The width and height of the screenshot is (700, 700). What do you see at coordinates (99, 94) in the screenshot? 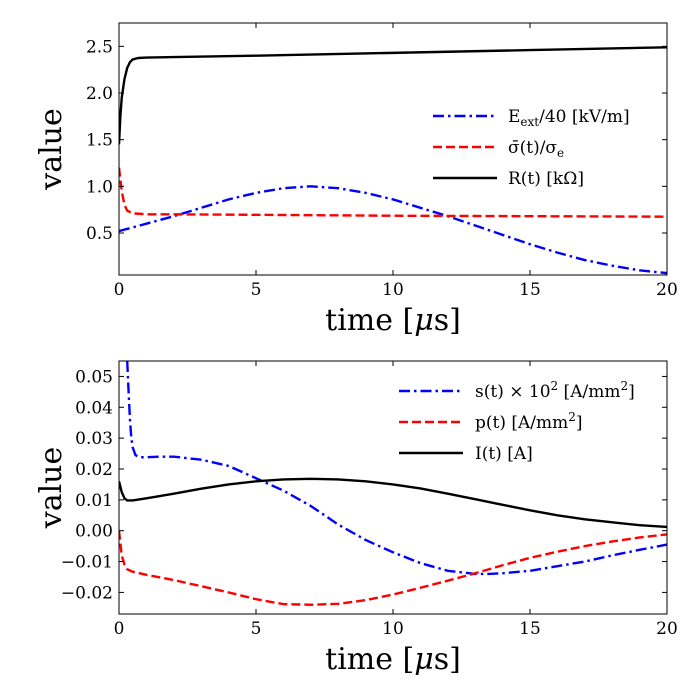
I see `y-tick-label: 2.0` at bounding box center [99, 94].